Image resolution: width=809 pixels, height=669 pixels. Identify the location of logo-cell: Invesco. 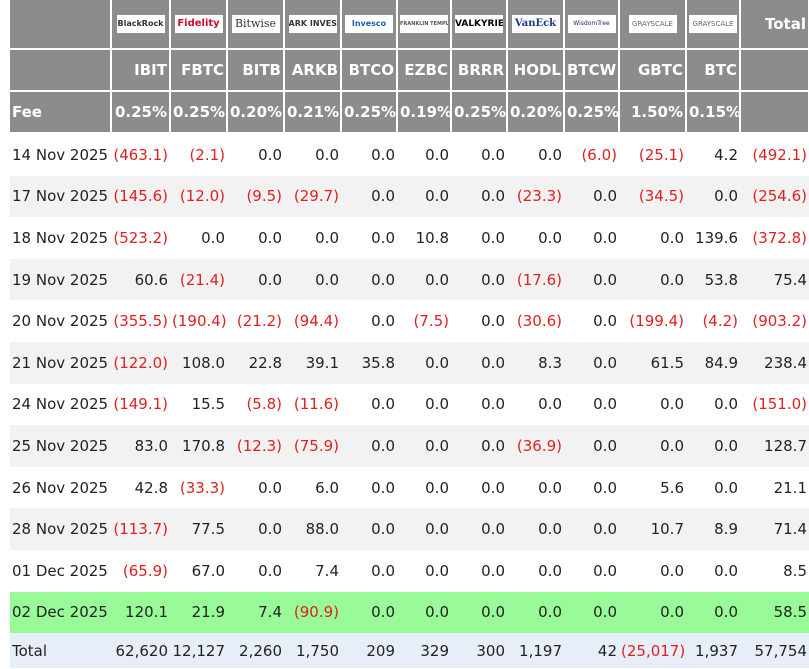
(369, 25).